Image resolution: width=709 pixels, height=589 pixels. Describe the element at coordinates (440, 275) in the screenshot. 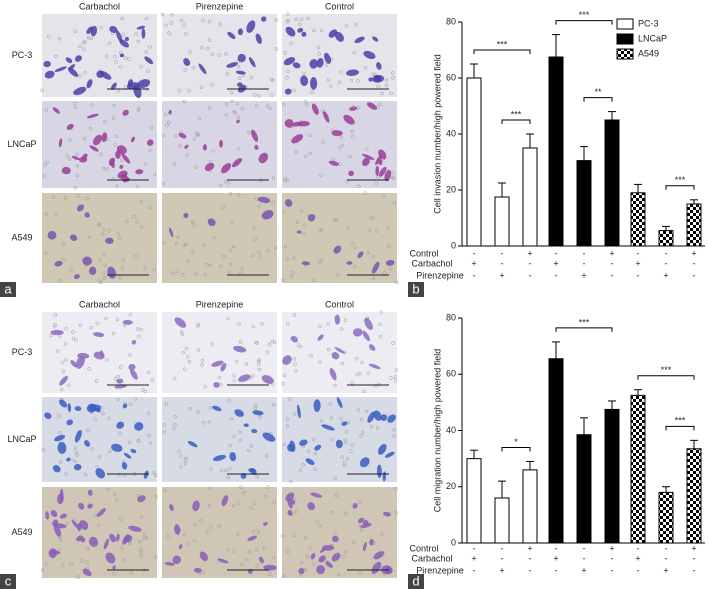

I see `condition-label: Pirenzepine` at that location.